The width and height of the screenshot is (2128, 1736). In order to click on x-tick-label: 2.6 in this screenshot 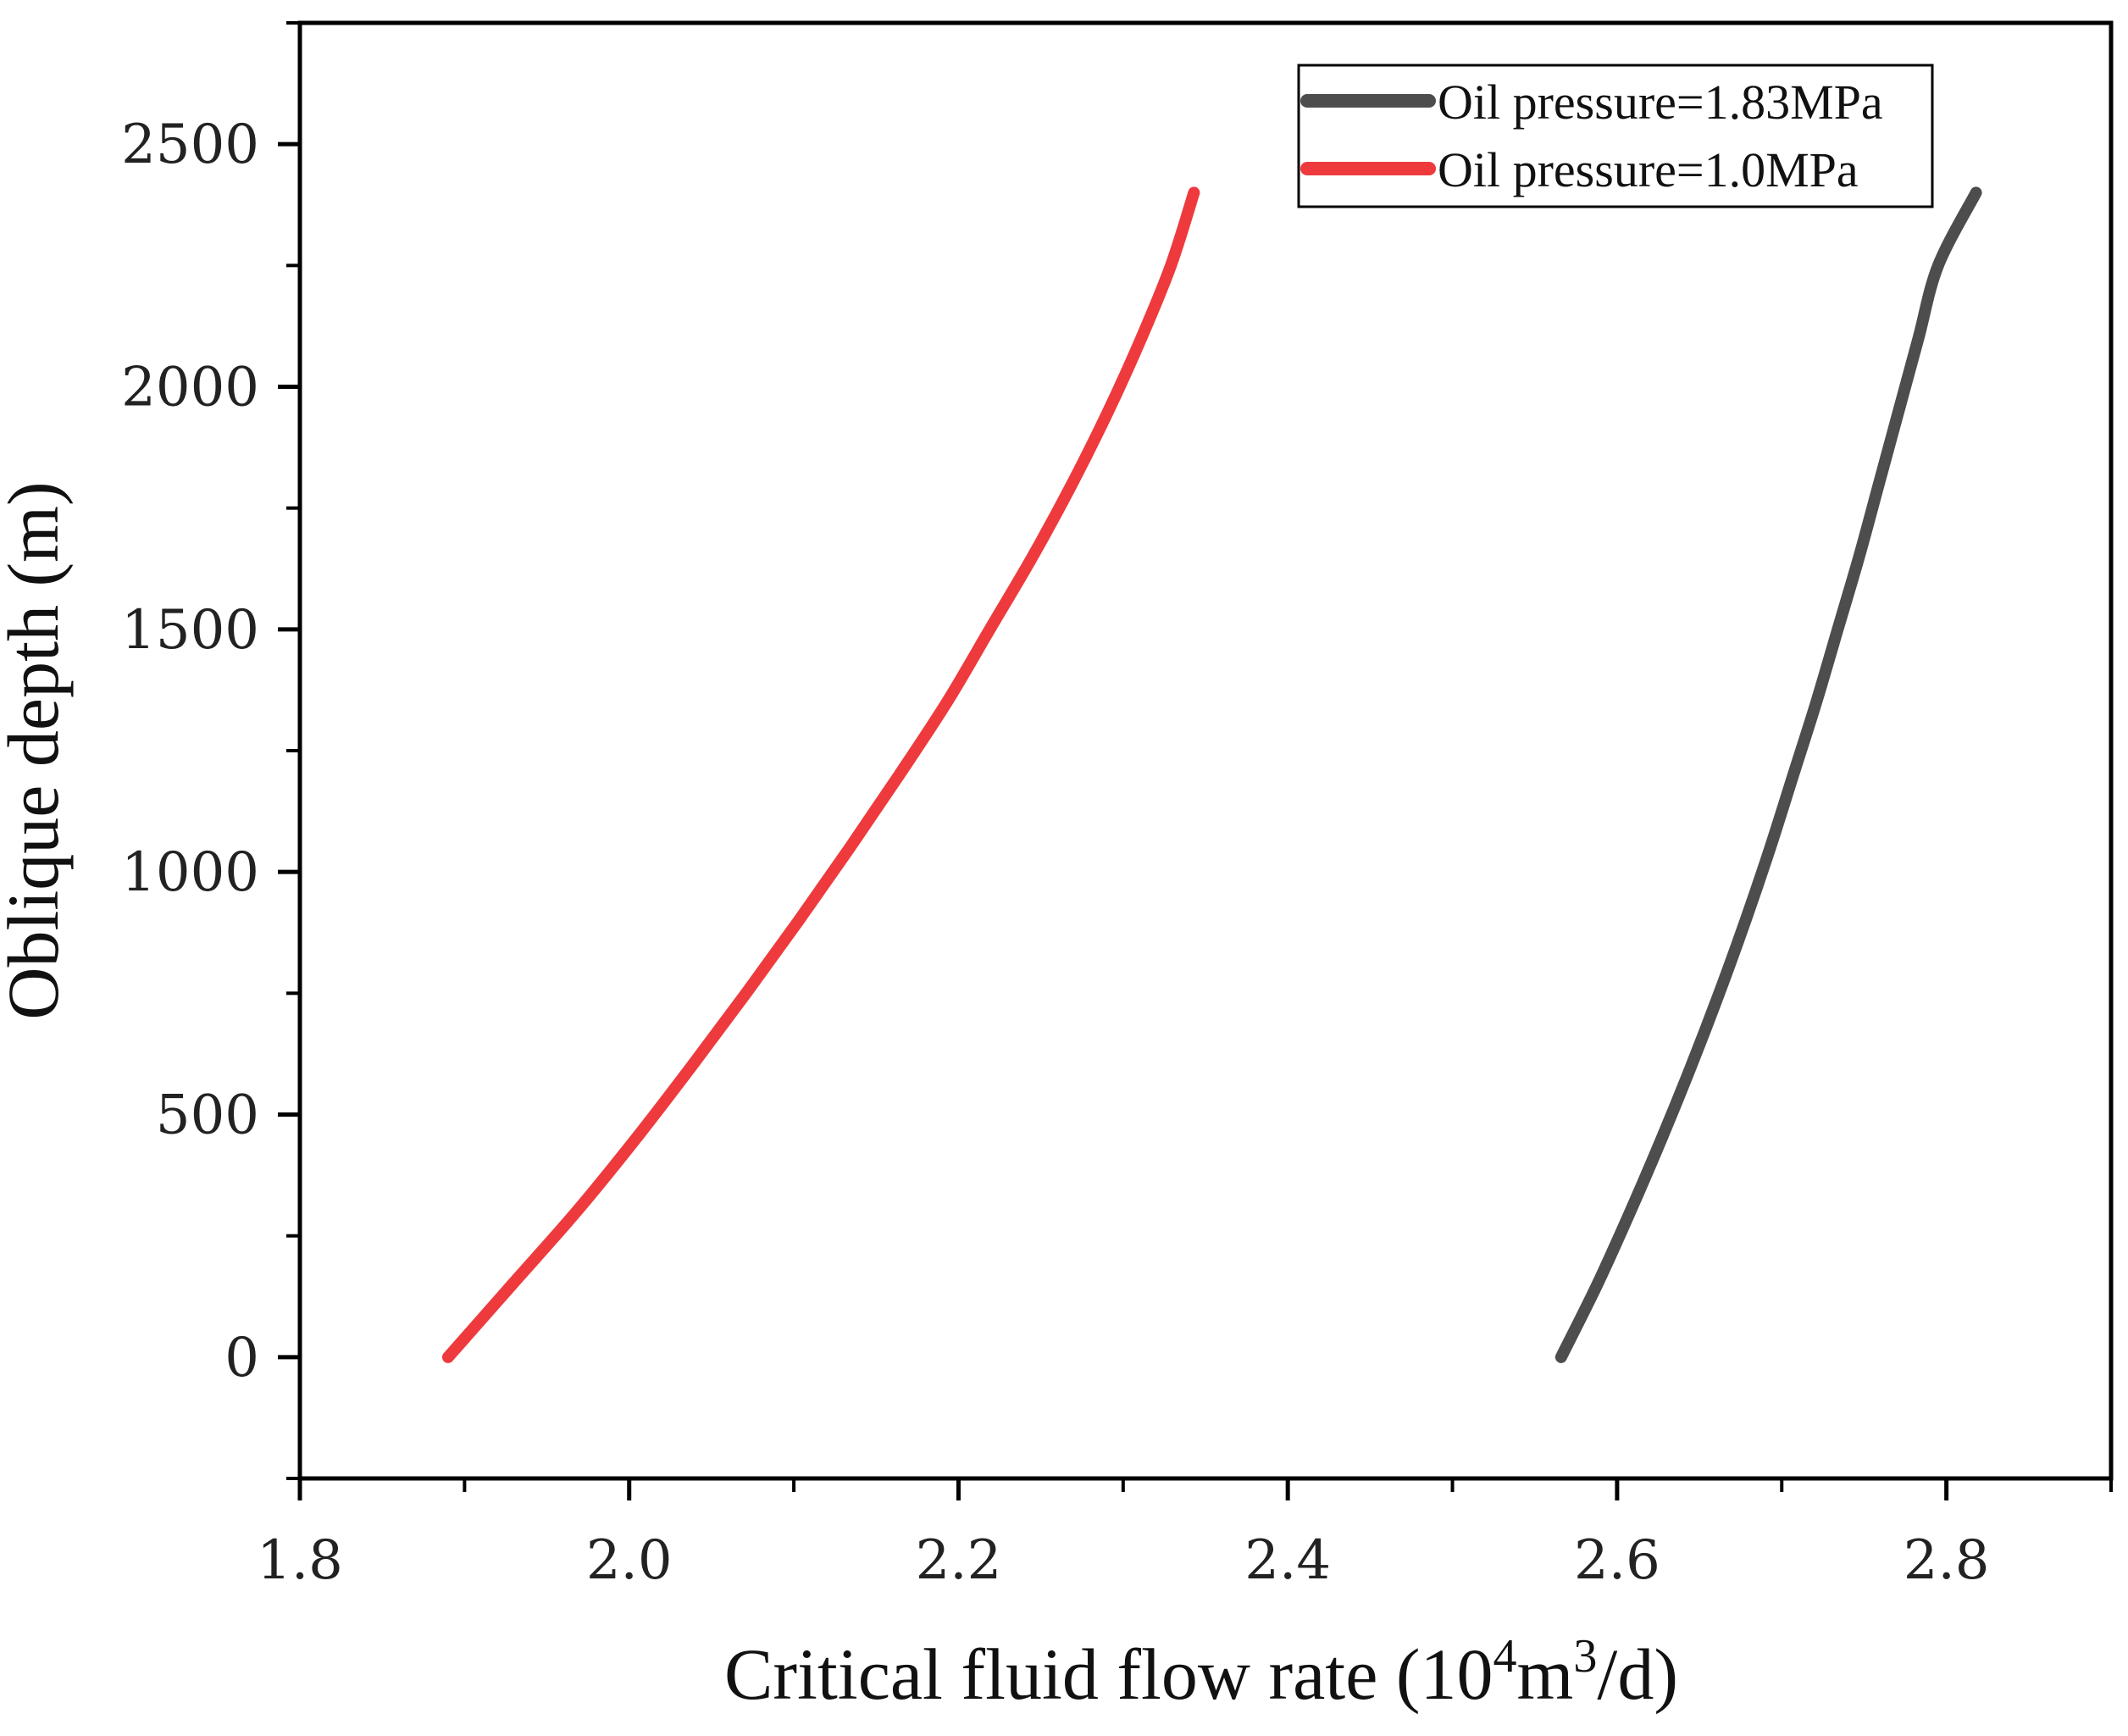, I will do `click(1617, 1560)`.